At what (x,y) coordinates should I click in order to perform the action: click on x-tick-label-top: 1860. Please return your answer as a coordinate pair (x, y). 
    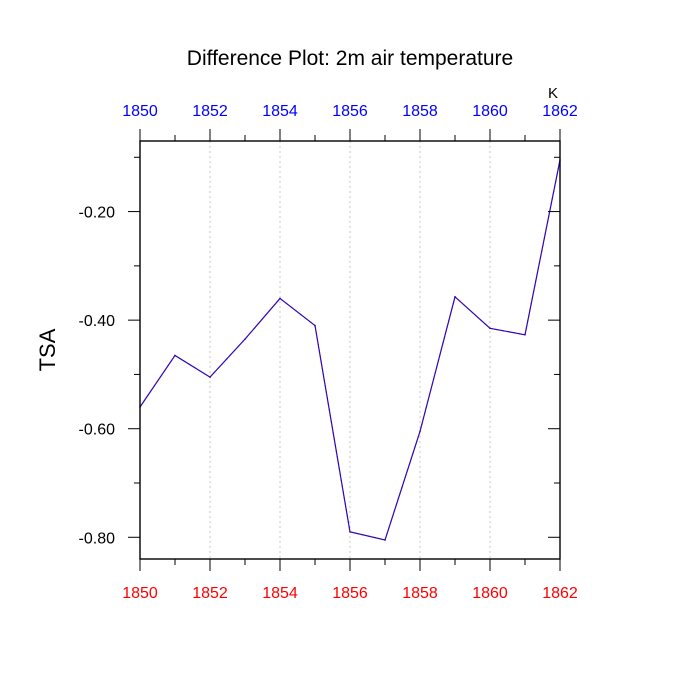
    Looking at the image, I should click on (490, 111).